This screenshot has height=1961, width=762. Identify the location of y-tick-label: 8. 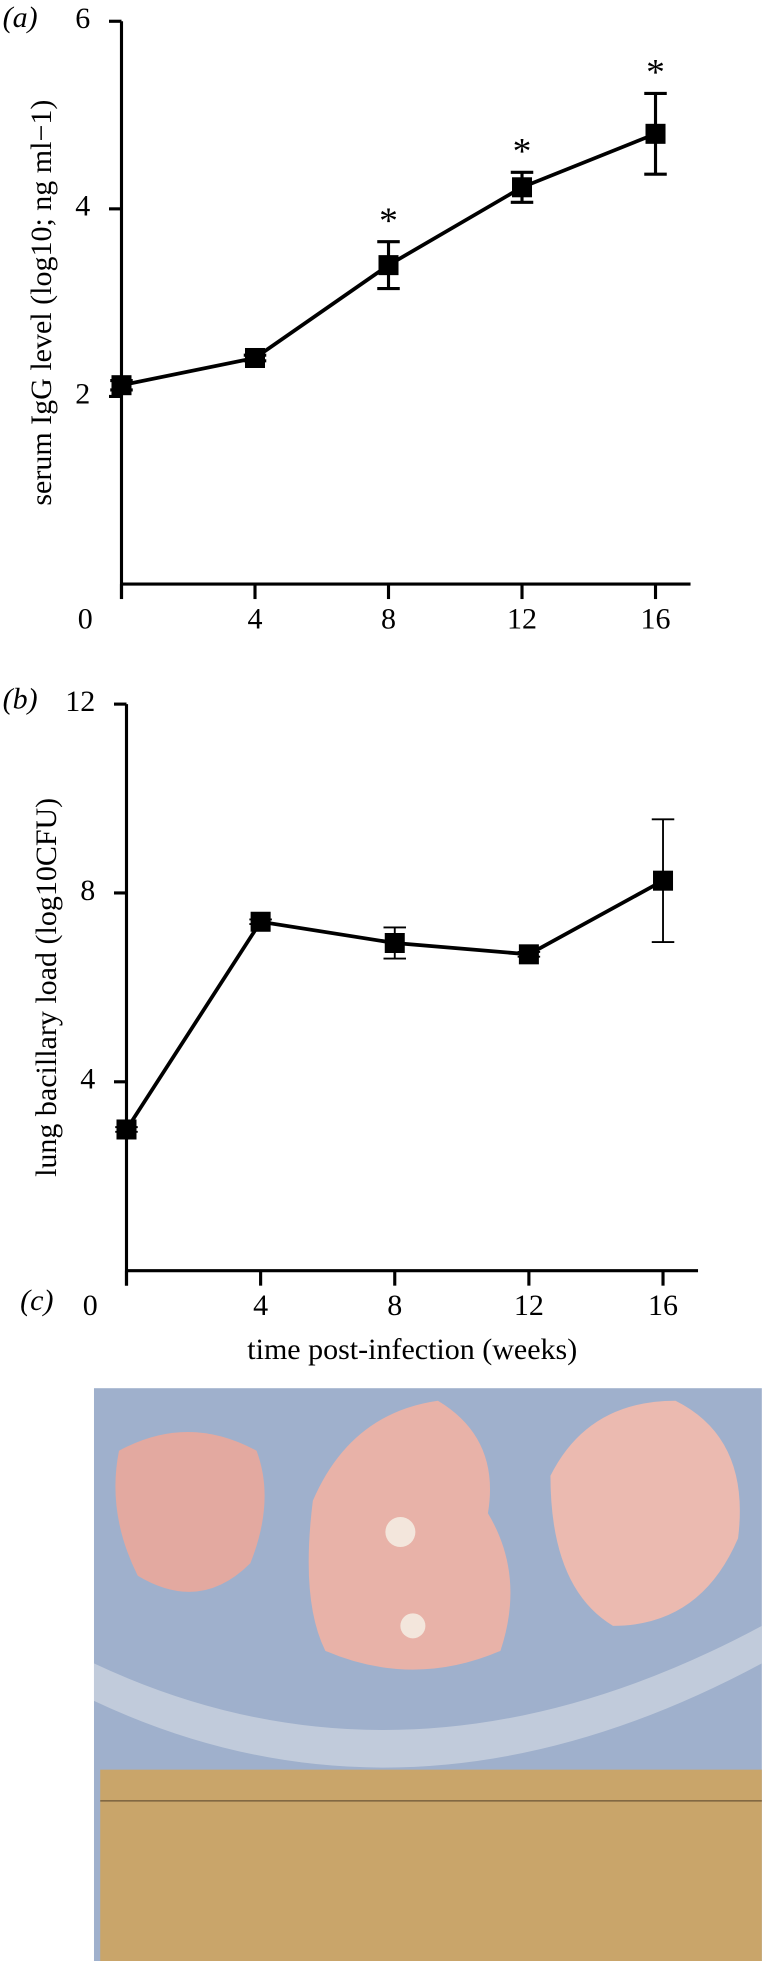
(87, 890).